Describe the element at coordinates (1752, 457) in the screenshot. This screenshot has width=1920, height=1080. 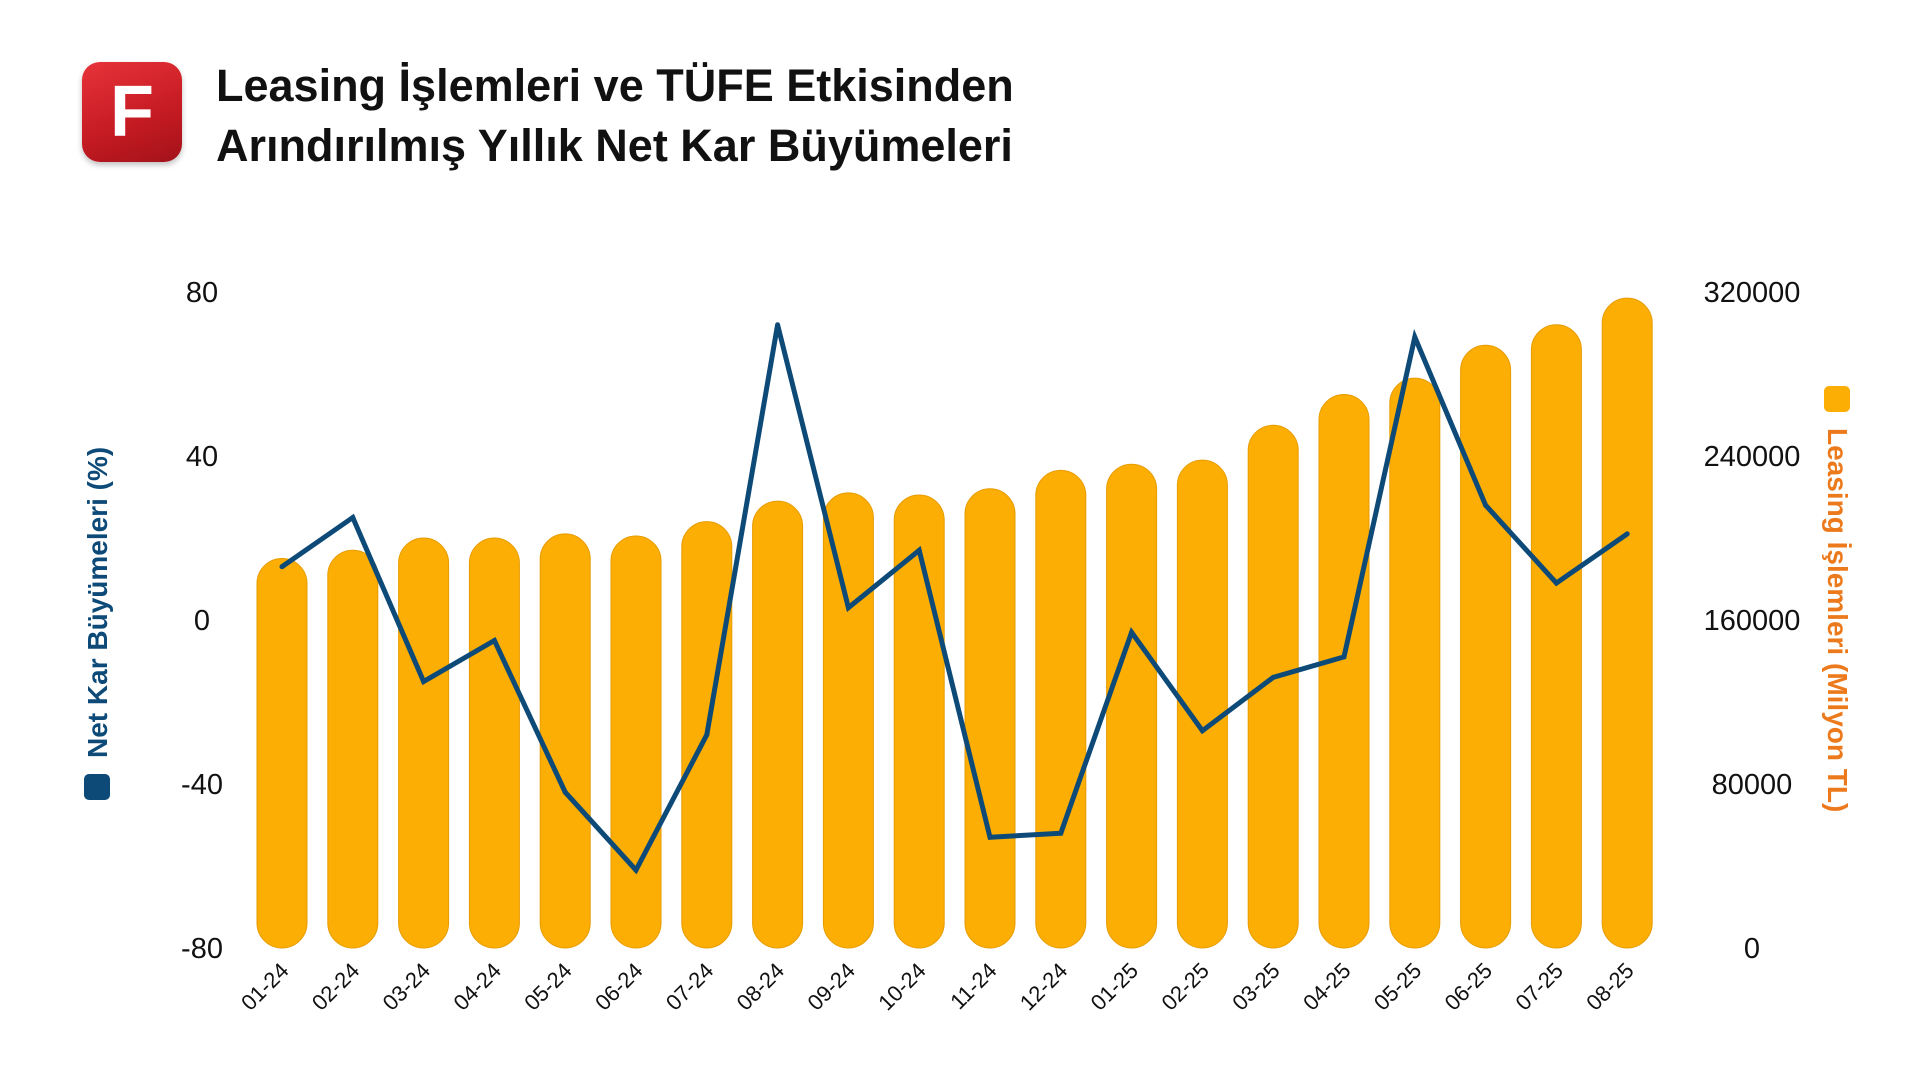
I see `right-tick-label: 240000` at that location.